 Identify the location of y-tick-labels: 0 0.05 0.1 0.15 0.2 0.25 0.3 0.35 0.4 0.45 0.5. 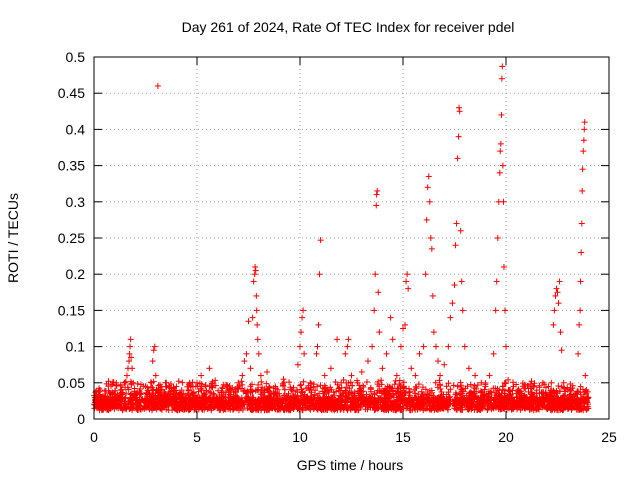
(71, 238).